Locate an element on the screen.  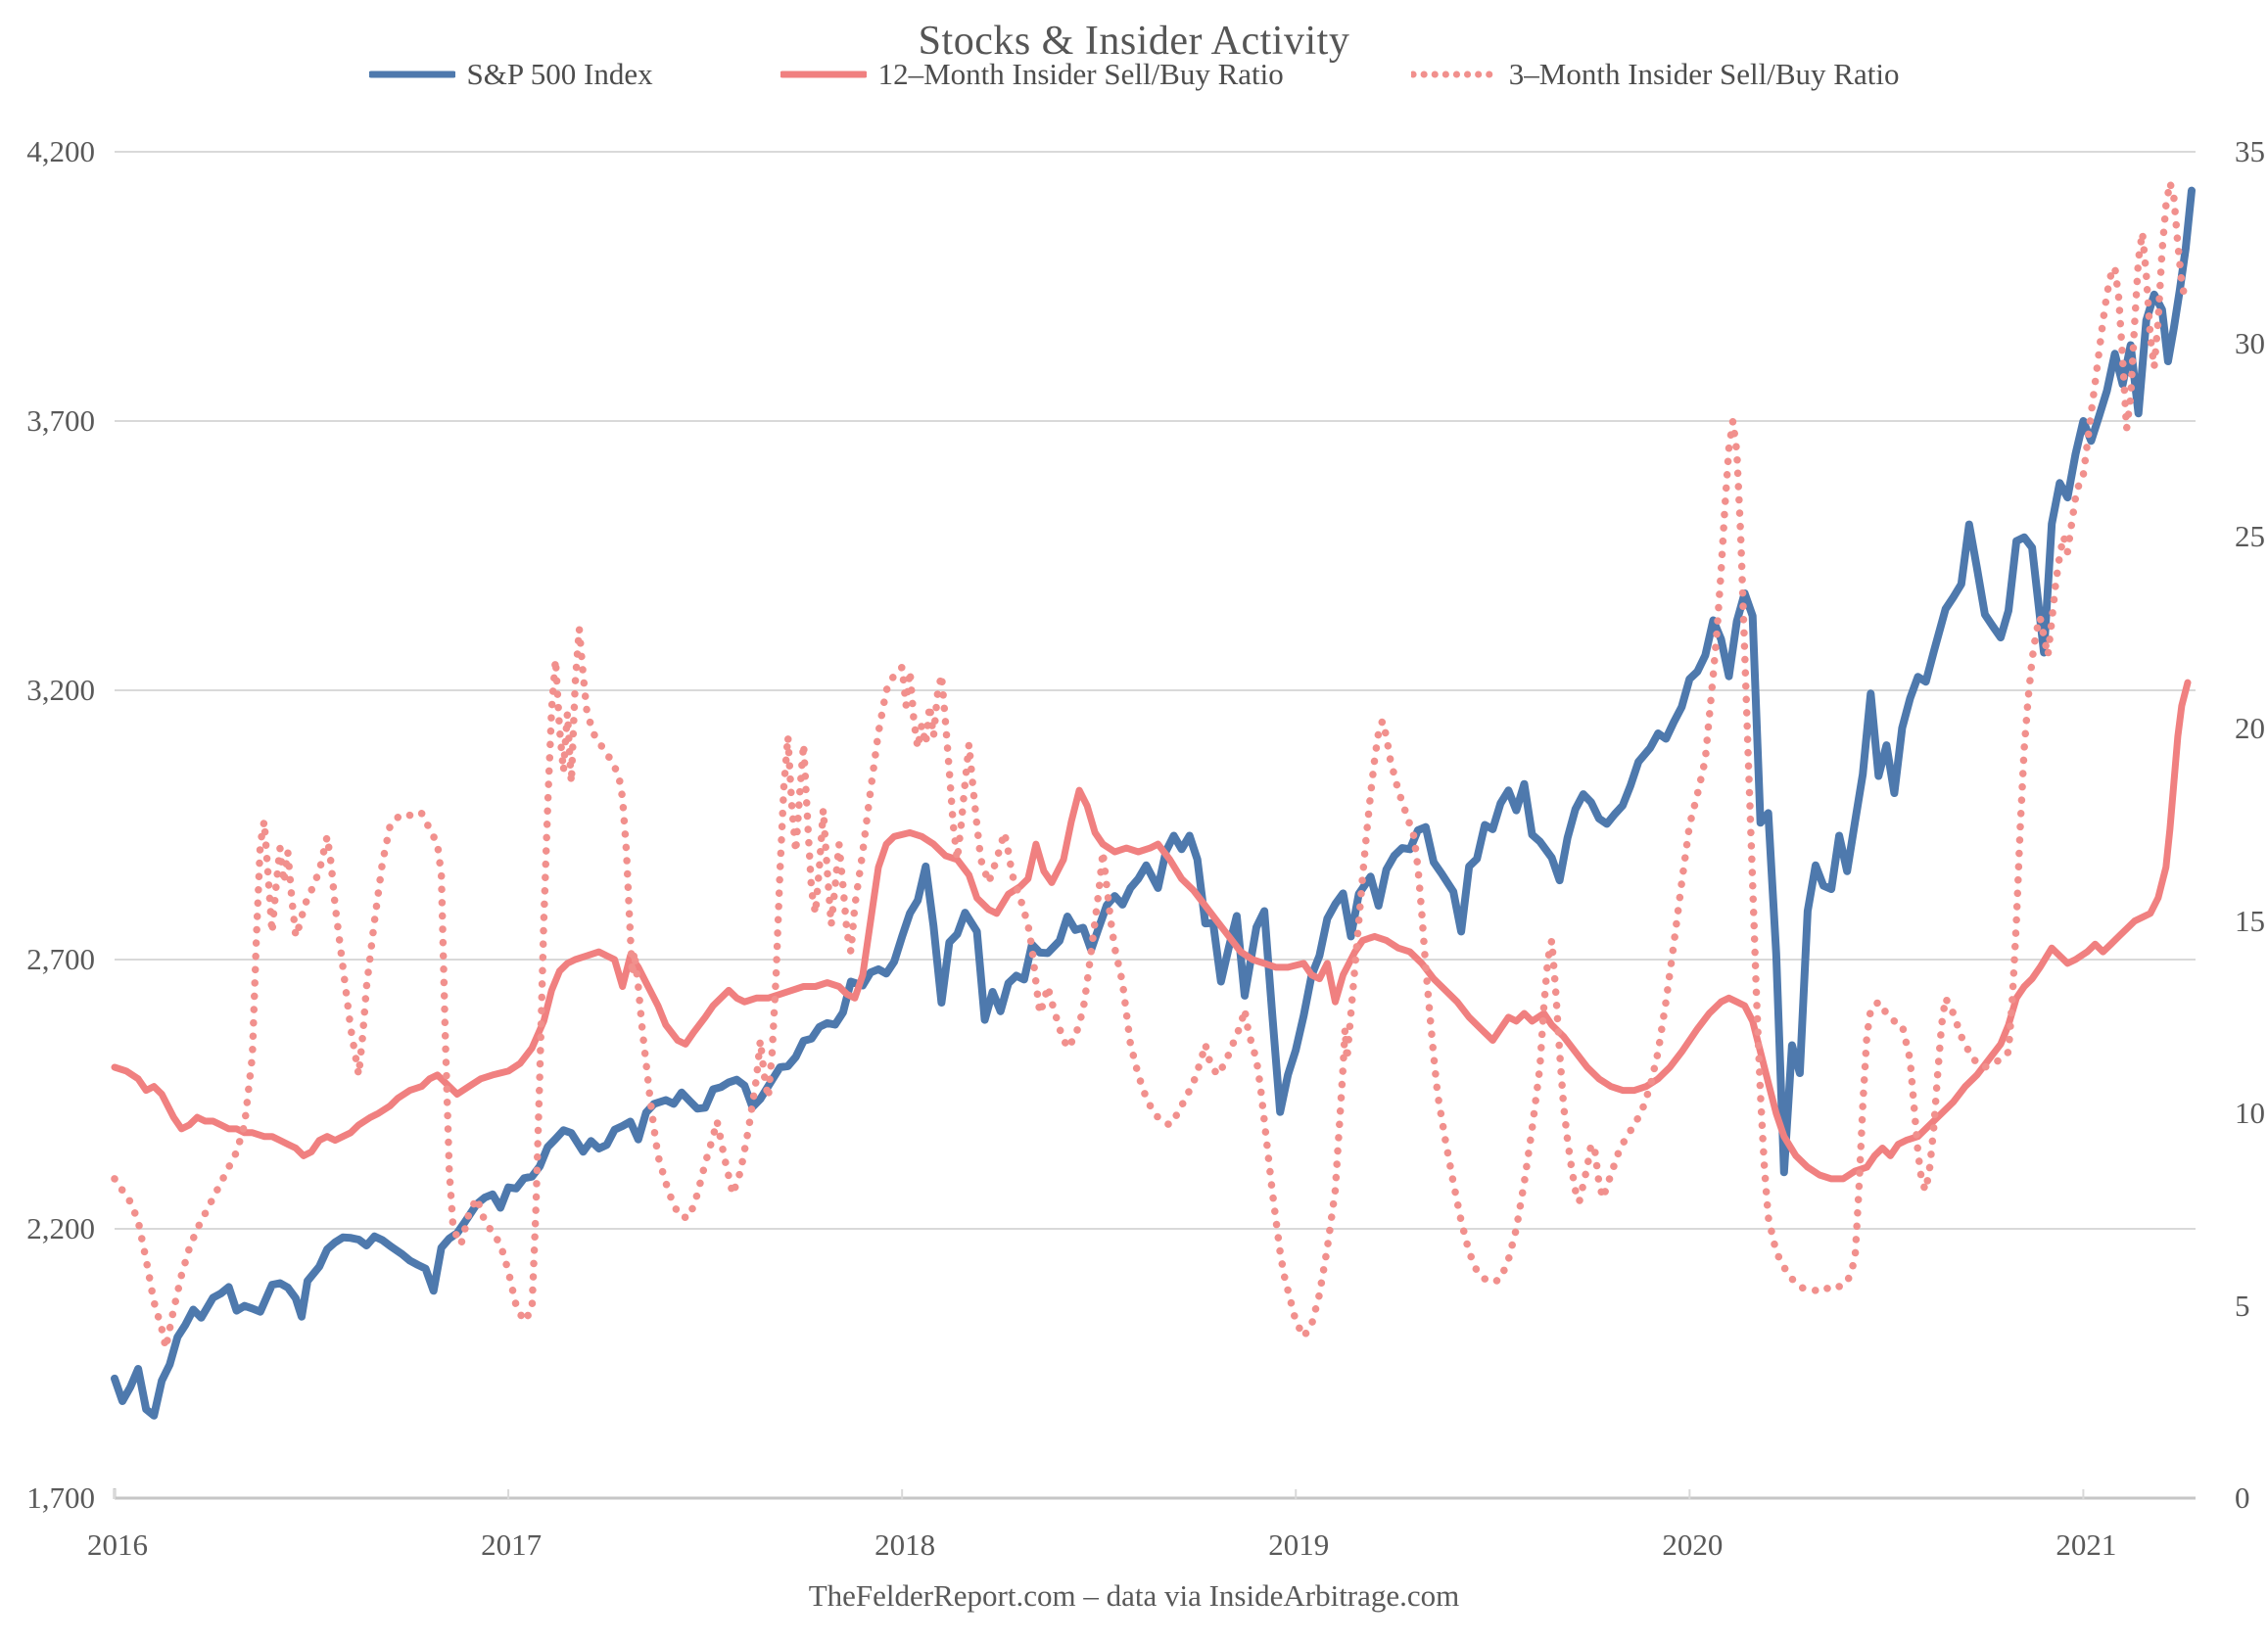
y-left-tick-label: 2,700 is located at coordinates (60, 959).